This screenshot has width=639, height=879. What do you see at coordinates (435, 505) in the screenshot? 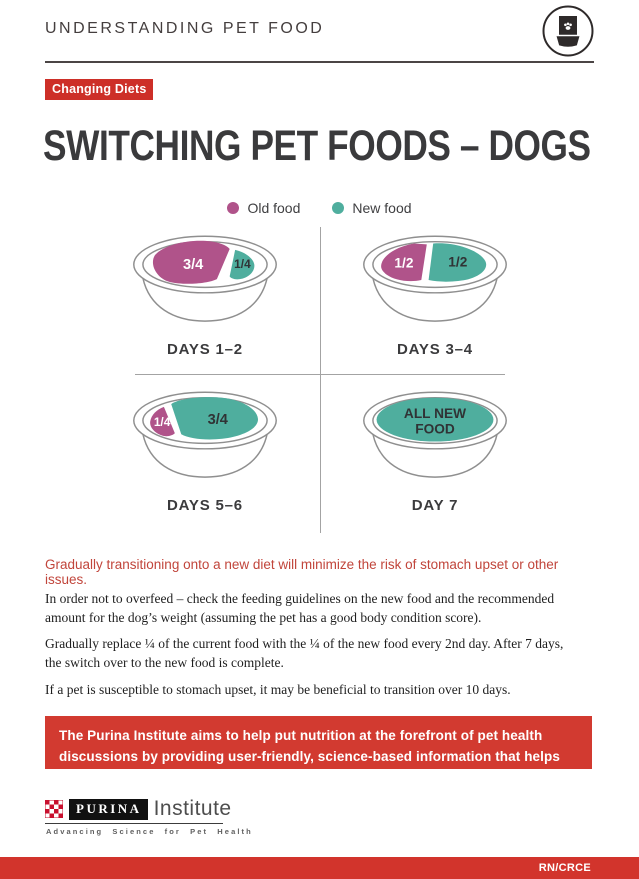
I see `bowl-label: DAY 7` at bounding box center [435, 505].